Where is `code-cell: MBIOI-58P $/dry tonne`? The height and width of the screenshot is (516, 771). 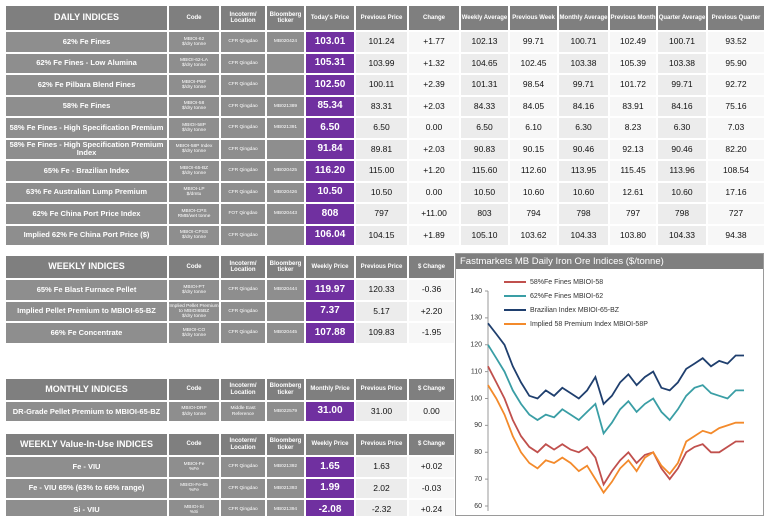
code-cell: MBIOI-58P $/dry tonne is located at coordinates (194, 128).